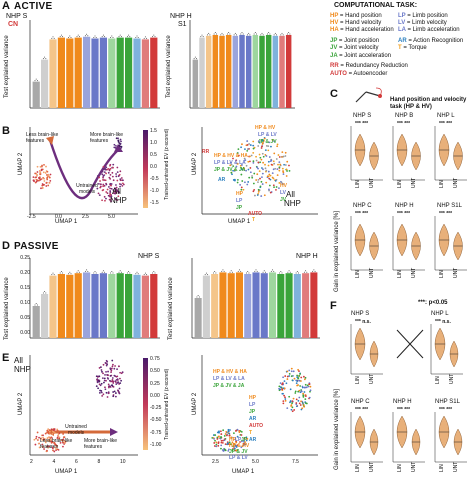 The width and height of the screenshot is (474, 478). What do you see at coordinates (154, 179) in the screenshot?
I see `colorbar-tick: -0.5` at bounding box center [154, 179].